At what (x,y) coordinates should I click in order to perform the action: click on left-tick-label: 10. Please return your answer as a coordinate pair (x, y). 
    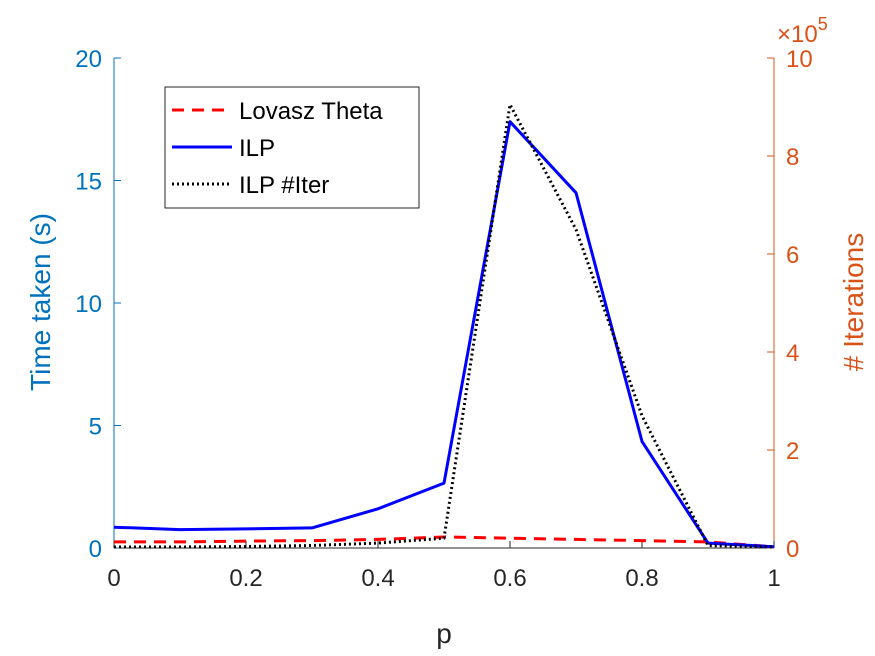
    Looking at the image, I should click on (88, 304).